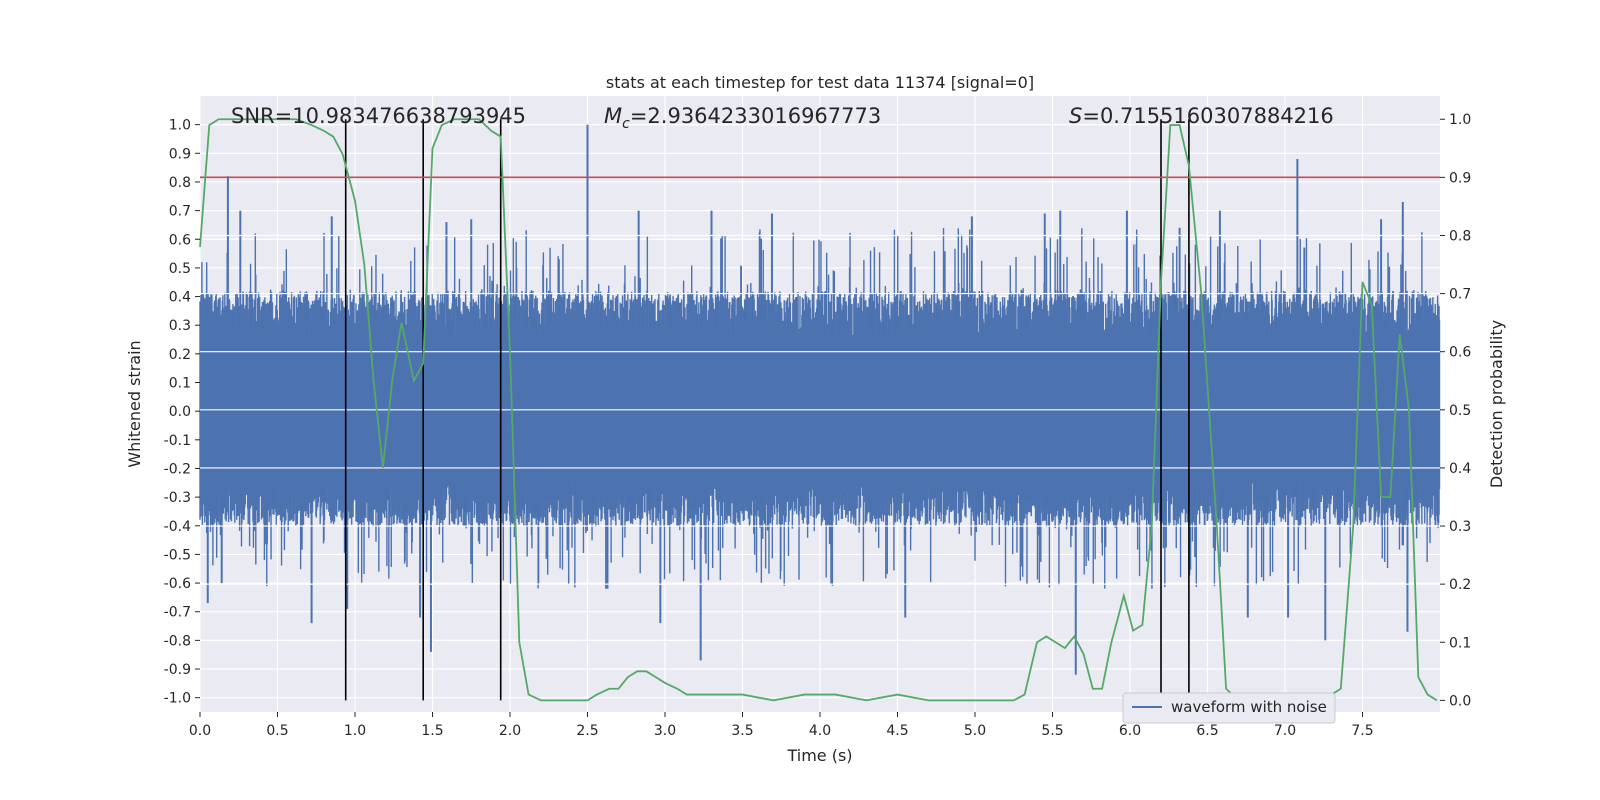 This screenshot has height=800, width=1600. Describe the element at coordinates (1249, 707) in the screenshot. I see `legend-entry: waveform with noise` at that location.